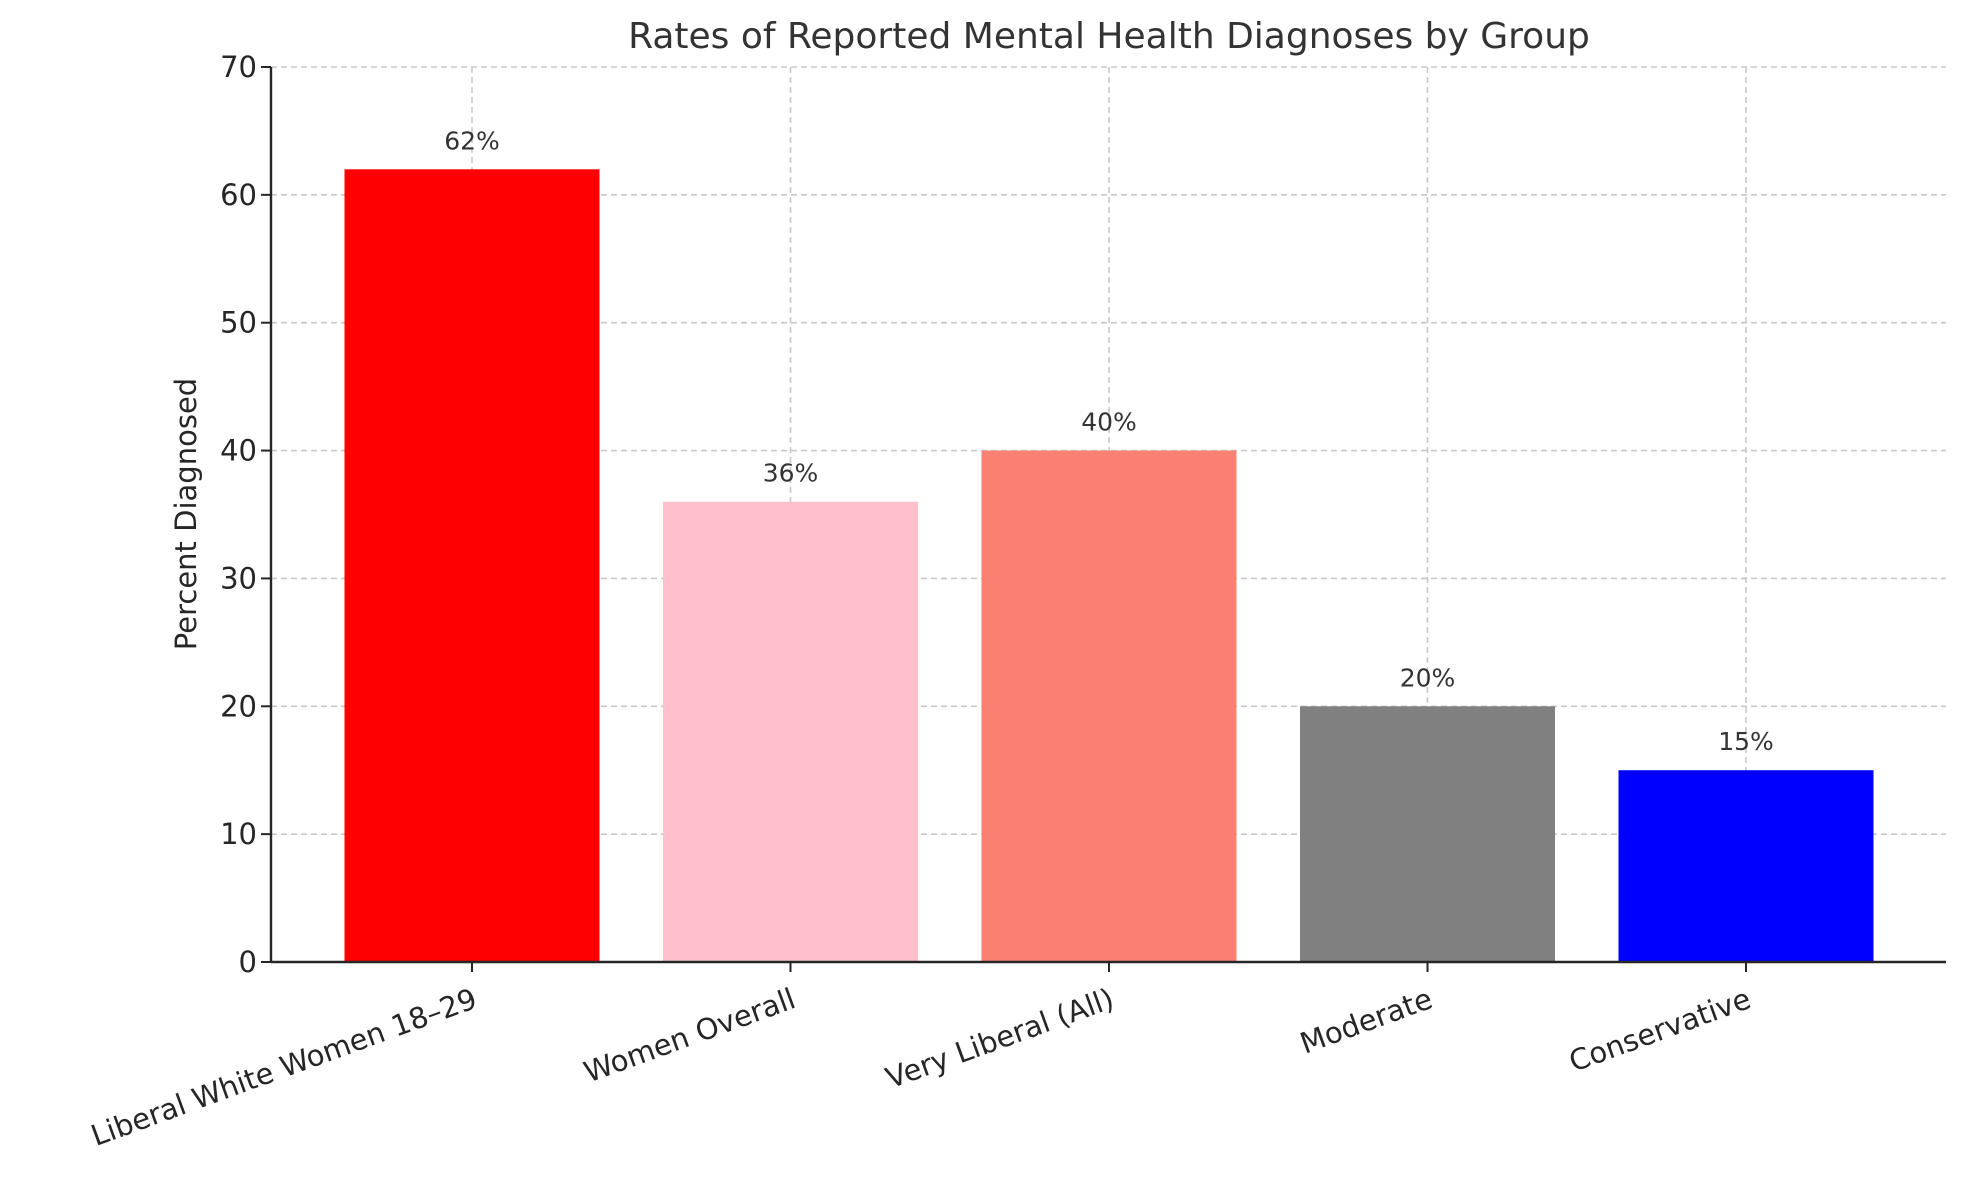  I want to click on y-tick-label: 20, so click(238, 706).